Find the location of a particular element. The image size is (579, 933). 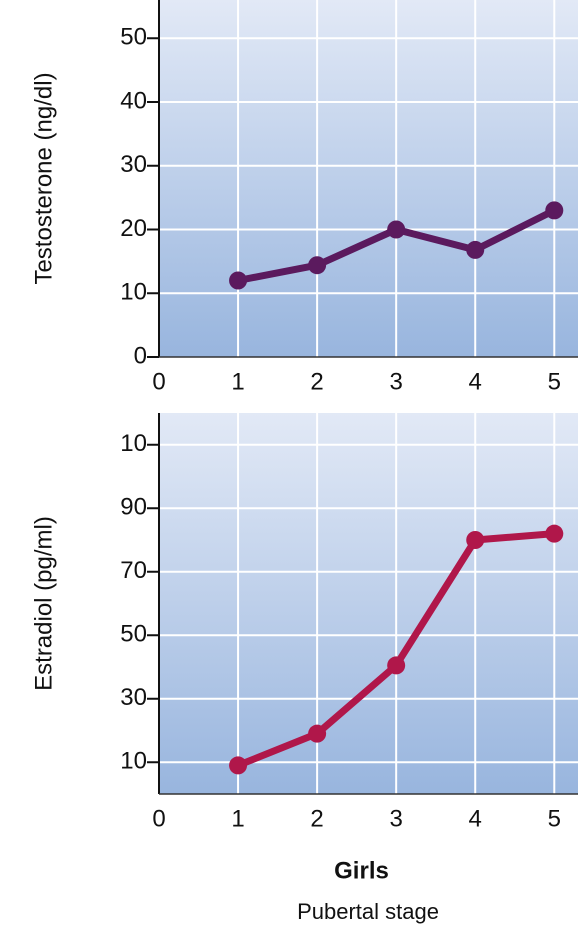

x-axis-label: Girls is located at coordinates (361, 870).